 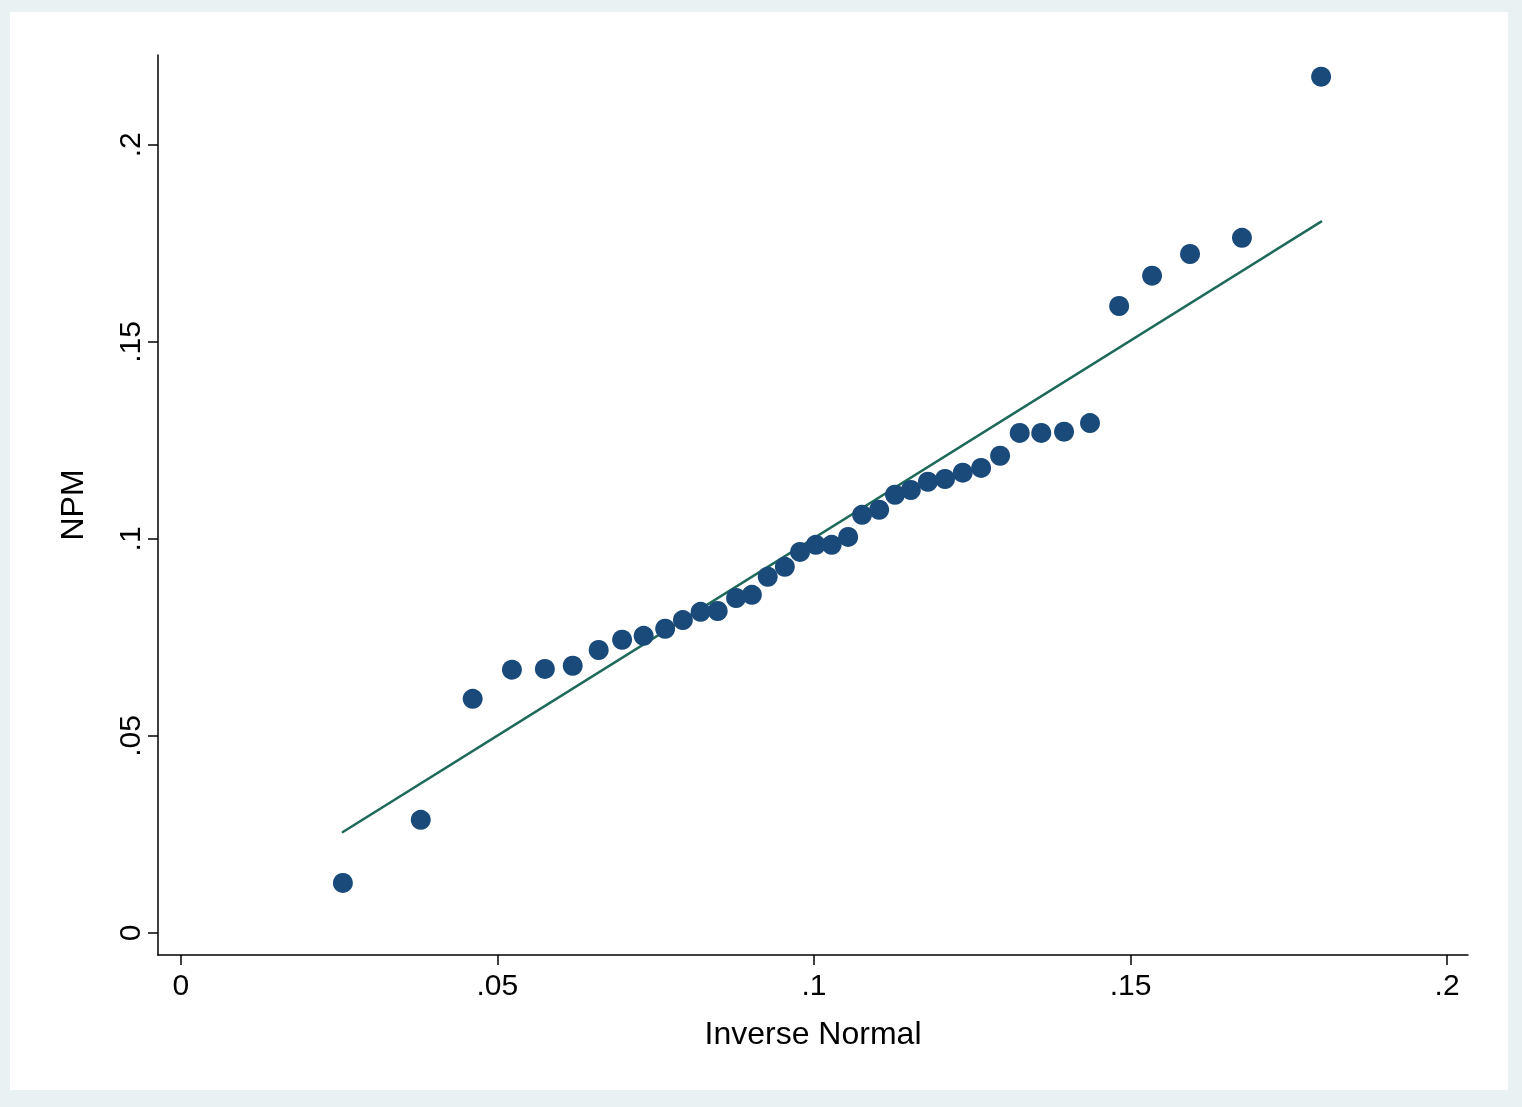 I want to click on x-tick-label: .2, so click(x=1447, y=984).